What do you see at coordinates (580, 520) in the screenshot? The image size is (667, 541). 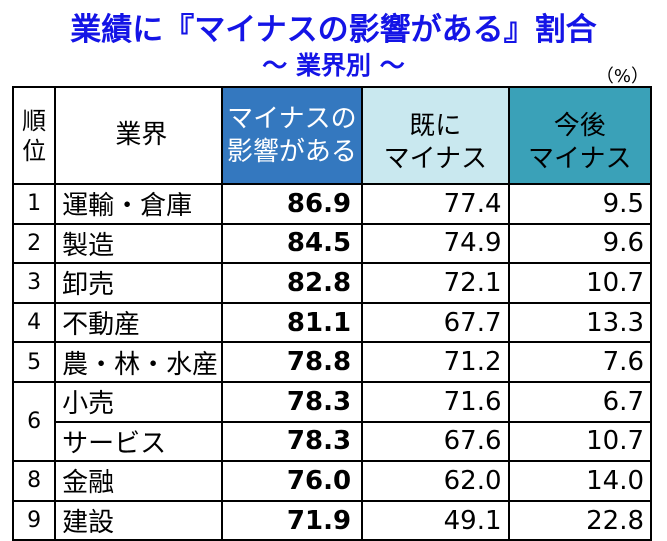 I see `future-cell: 22.8` at bounding box center [580, 520].